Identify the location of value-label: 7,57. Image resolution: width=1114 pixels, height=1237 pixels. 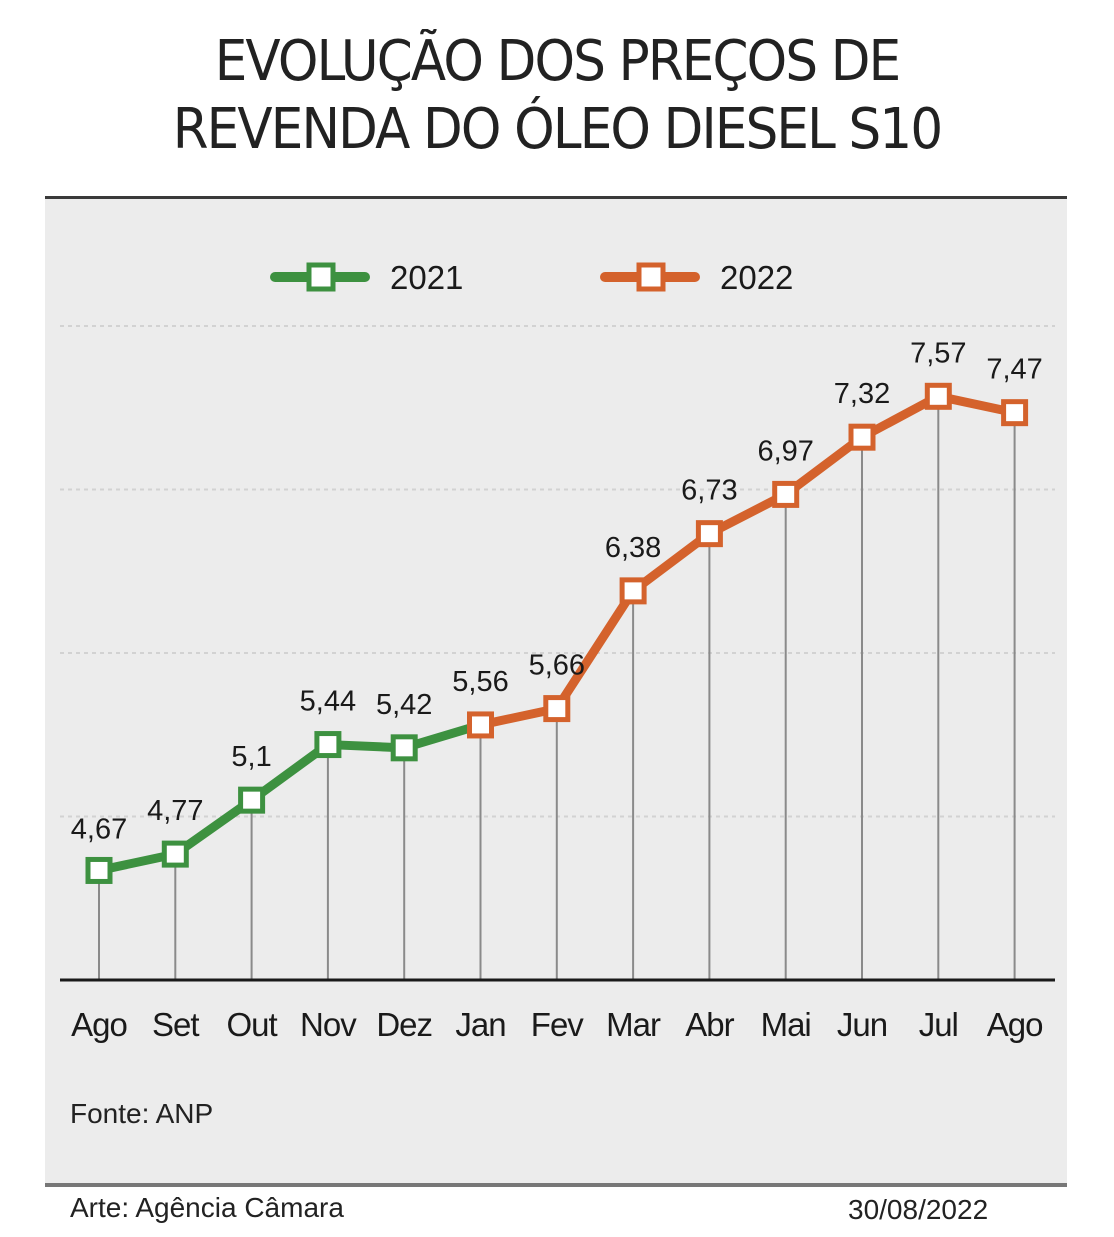
(938, 353).